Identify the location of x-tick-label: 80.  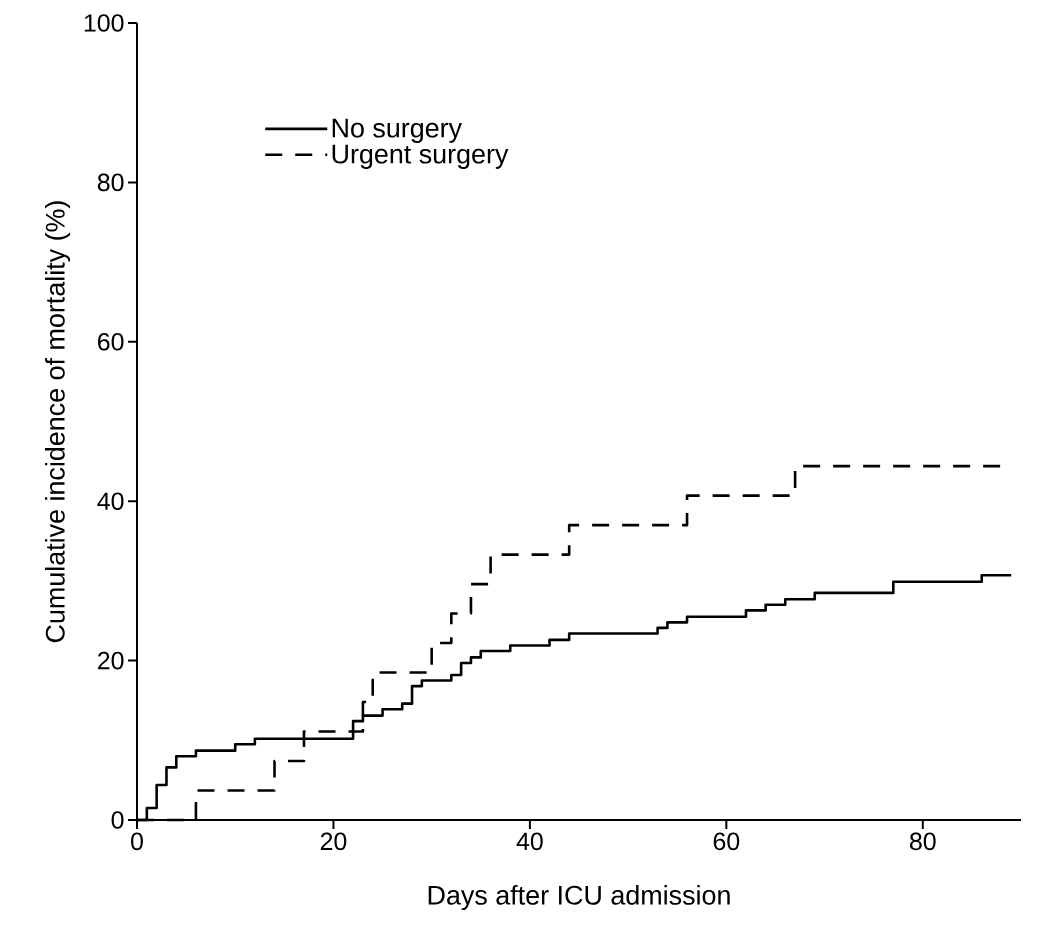
(923, 841).